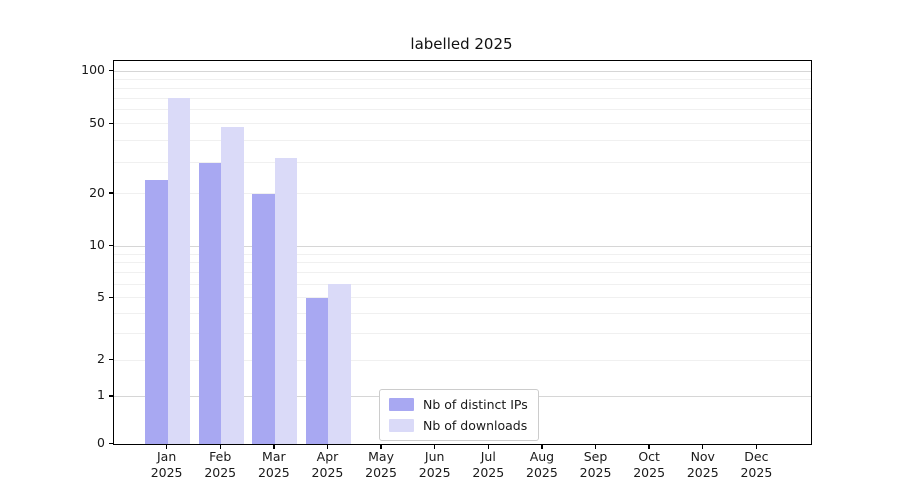 The image size is (900, 500). I want to click on chart-title: labelled 2025, so click(461, 44).